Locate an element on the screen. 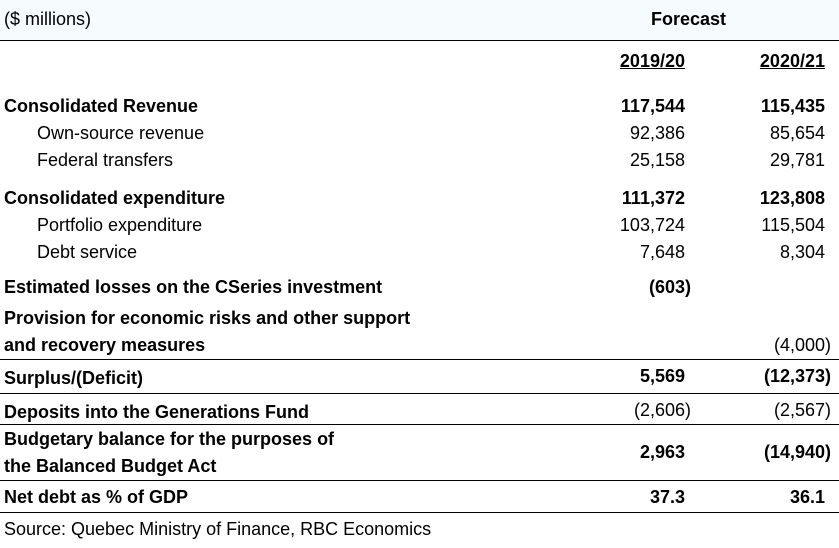  rule-provision is located at coordinates (419, 359).